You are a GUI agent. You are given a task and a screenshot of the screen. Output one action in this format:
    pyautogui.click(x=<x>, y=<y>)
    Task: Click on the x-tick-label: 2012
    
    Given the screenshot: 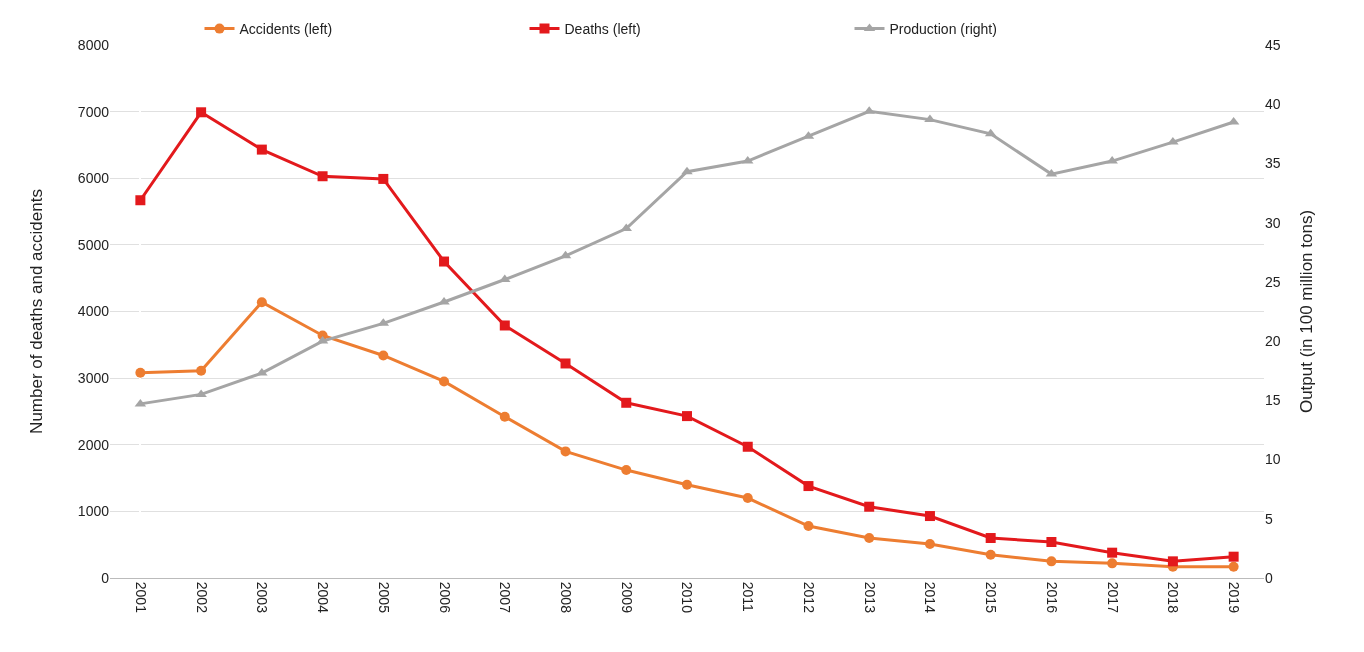 What is the action you would take?
    pyautogui.click(x=808, y=597)
    